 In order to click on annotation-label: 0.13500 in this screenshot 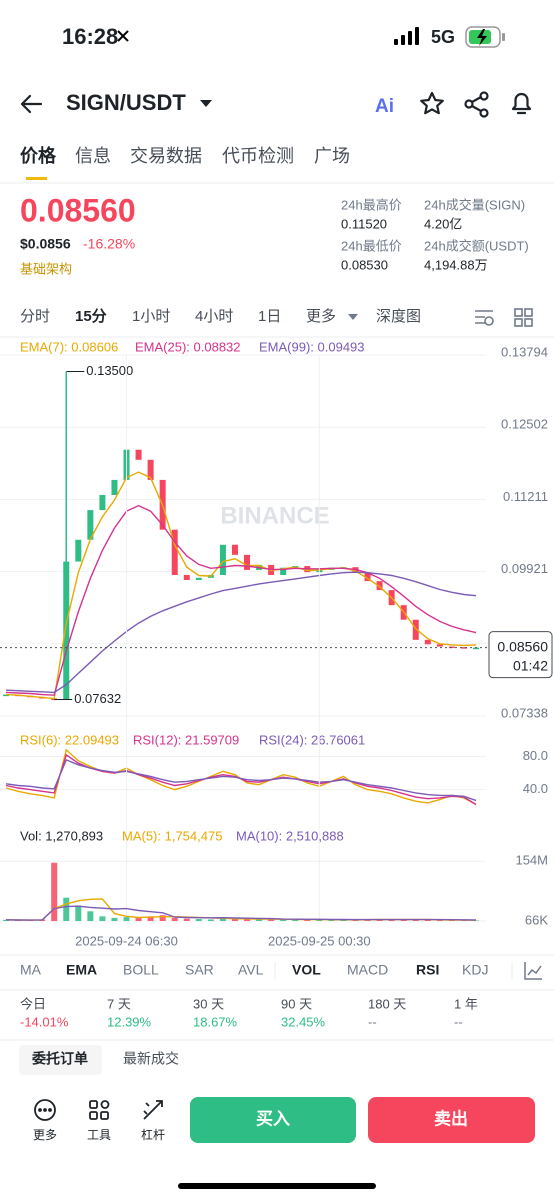, I will do `click(109, 370)`.